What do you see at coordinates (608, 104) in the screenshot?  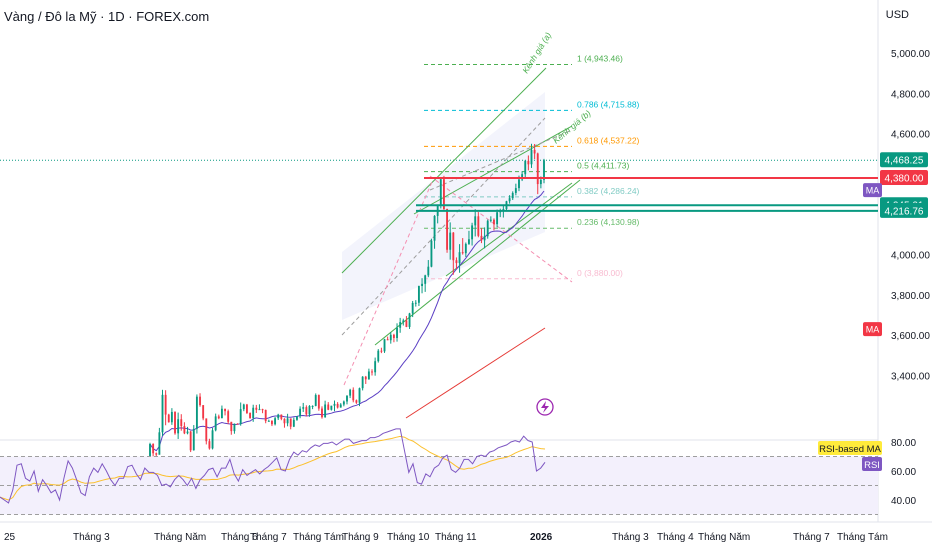 I see `fib-level-label: 0.786 (4,715.88)` at bounding box center [608, 104].